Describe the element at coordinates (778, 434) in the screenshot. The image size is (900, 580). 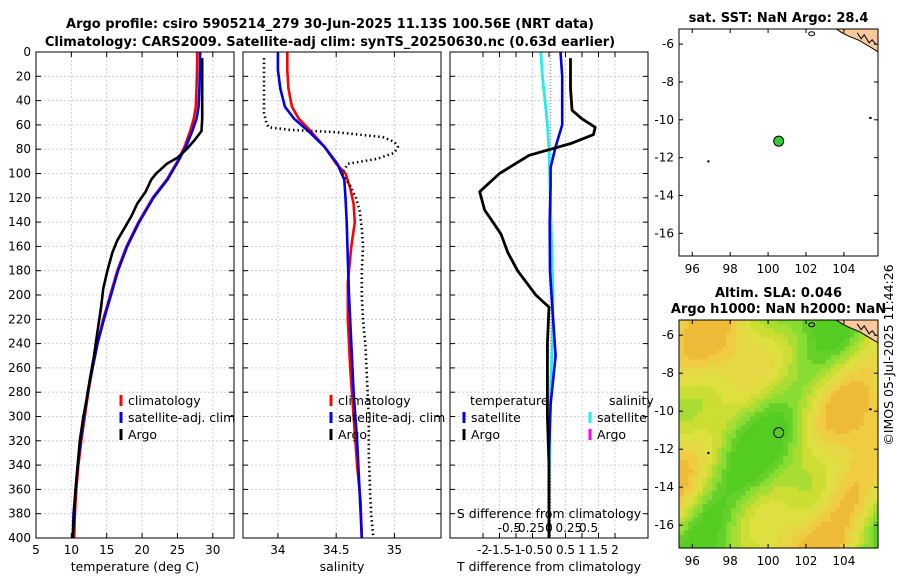
I see `map-frame` at that location.